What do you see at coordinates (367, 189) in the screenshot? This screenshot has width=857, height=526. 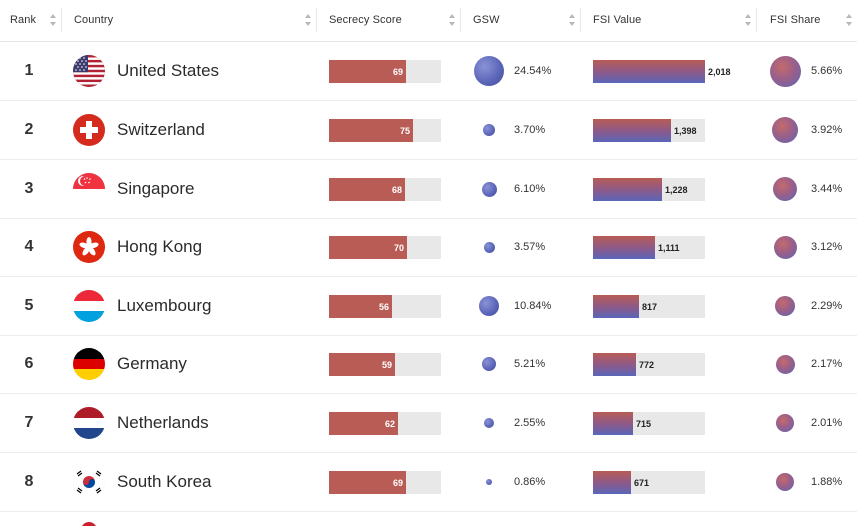 I see `secrecy-score-fill: 68` at bounding box center [367, 189].